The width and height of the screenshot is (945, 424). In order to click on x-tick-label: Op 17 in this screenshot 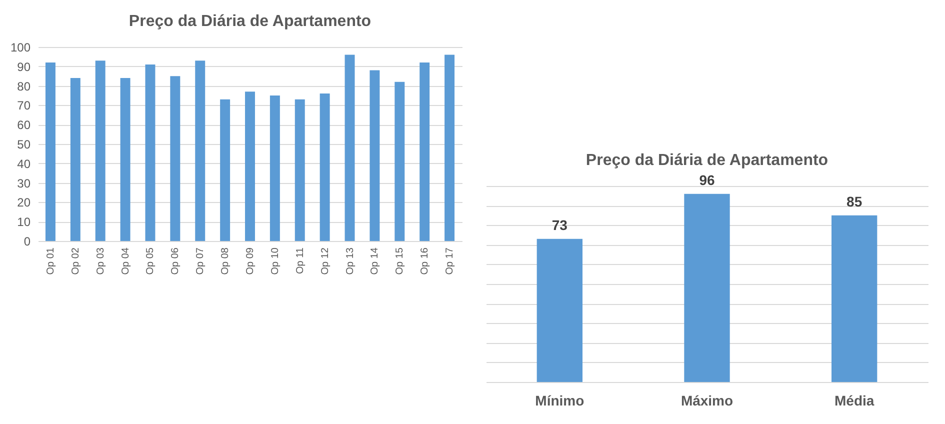, I will do `click(450, 261)`.